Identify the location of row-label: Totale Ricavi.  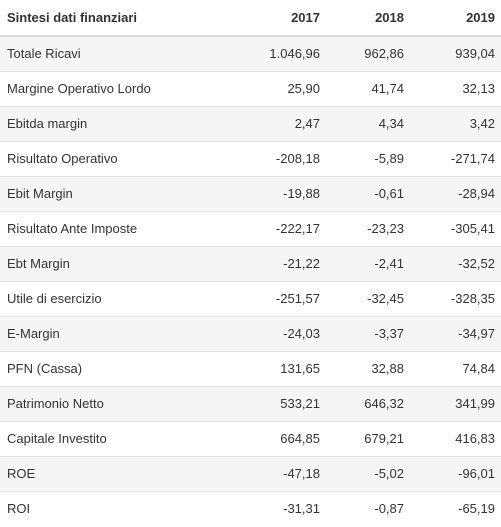
(114, 53).